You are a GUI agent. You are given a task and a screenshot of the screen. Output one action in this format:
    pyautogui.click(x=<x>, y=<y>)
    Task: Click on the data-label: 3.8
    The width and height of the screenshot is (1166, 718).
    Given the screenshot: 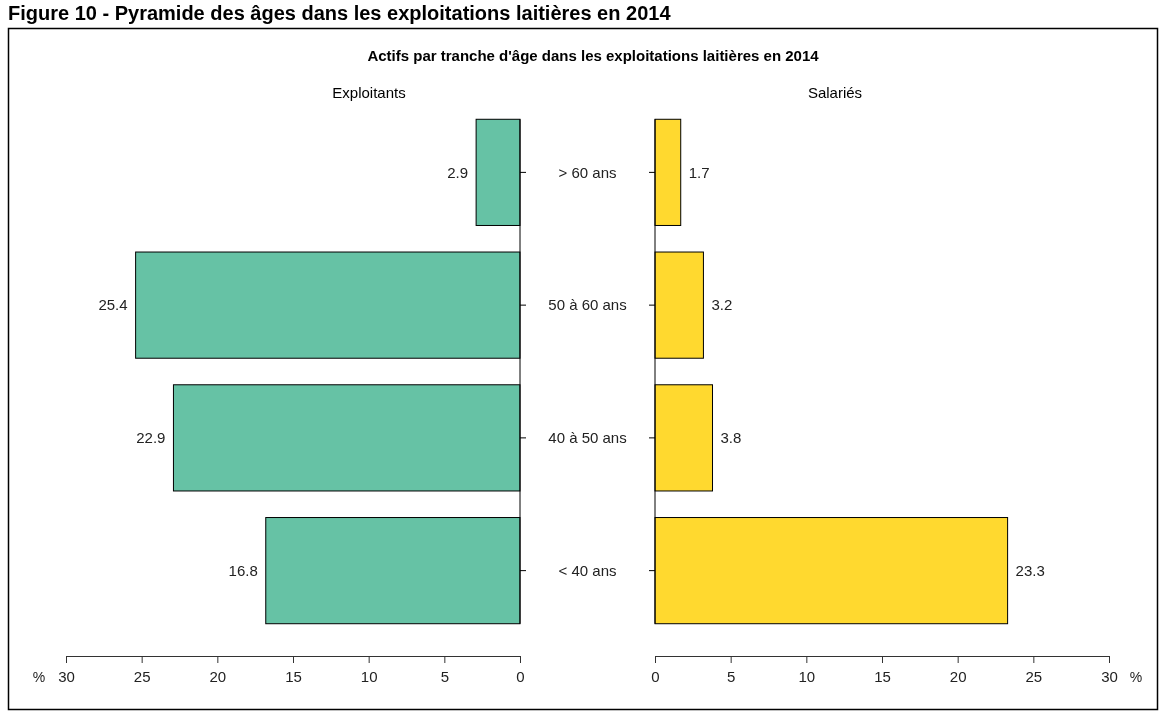 What is the action you would take?
    pyautogui.click(x=731, y=438)
    